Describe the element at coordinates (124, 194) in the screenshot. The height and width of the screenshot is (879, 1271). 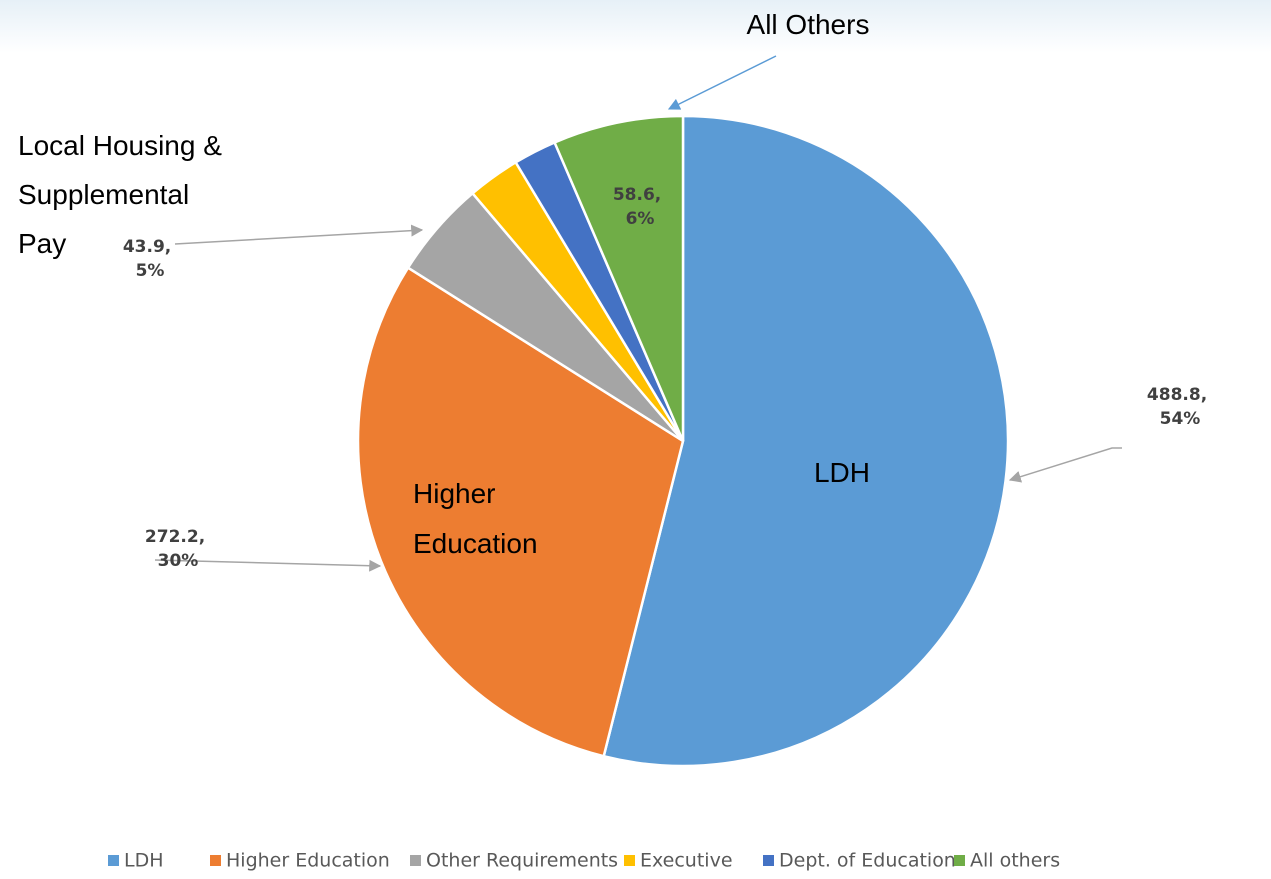
I see `annotation: Local Housing & Supplemental Pay` at that location.